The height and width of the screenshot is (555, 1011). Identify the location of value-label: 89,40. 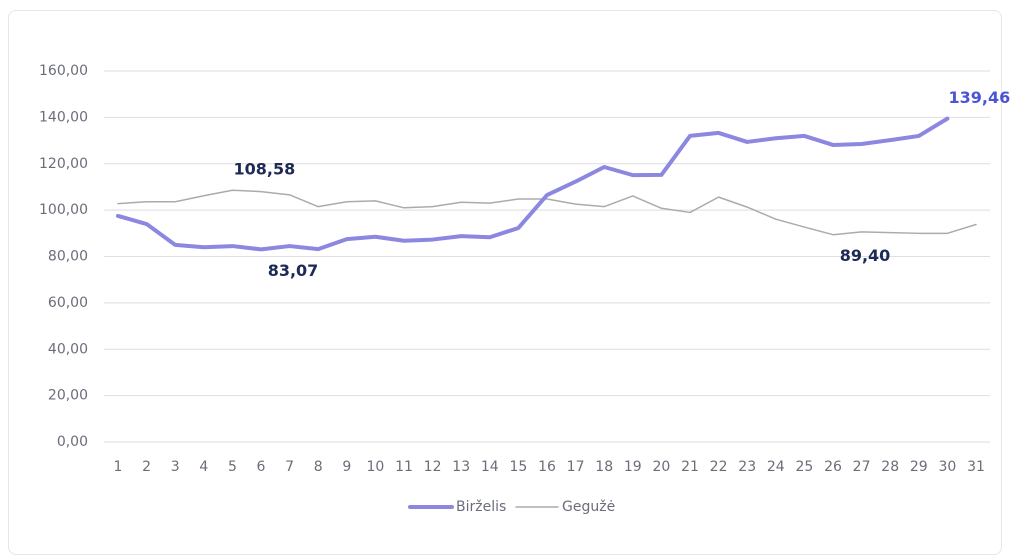
(865, 255).